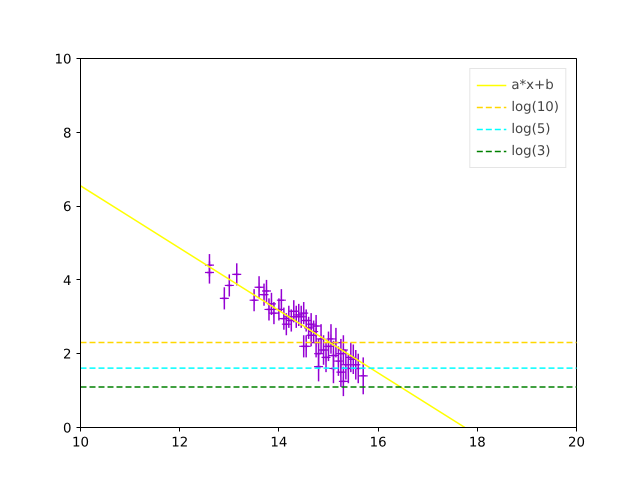 The height and width of the screenshot is (480, 640). Describe the element at coordinates (67, 355) in the screenshot. I see `y-tick-label: 2` at that location.